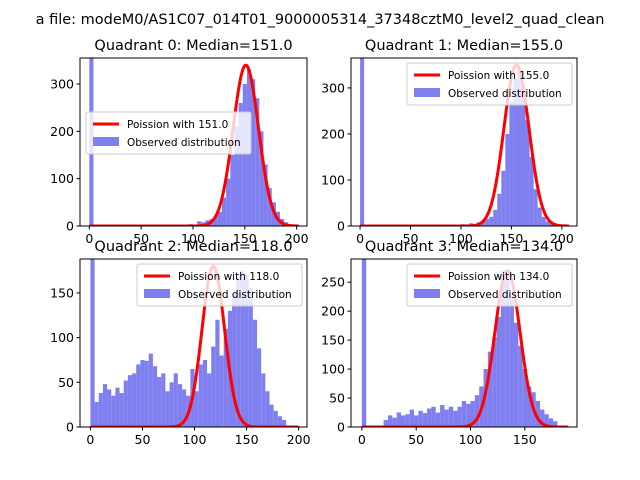 This screenshot has width=640, height=480. What do you see at coordinates (62, 131) in the screenshot?
I see `y-tick-label: 200` at bounding box center [62, 131].